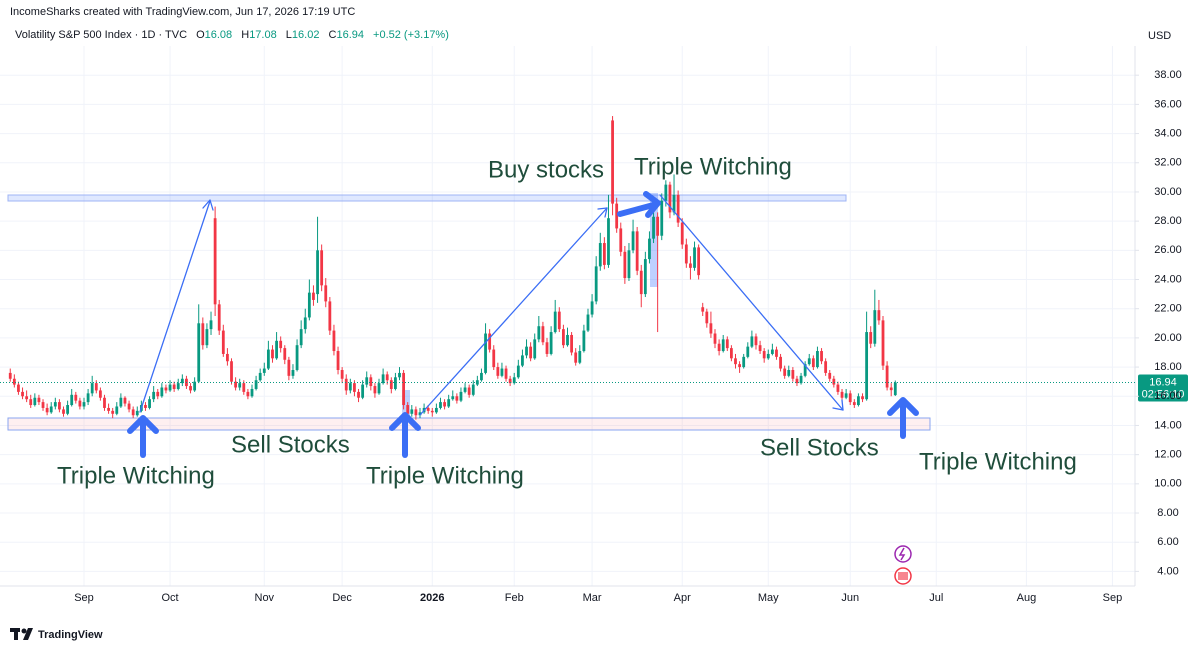  I want to click on y-tick-label: 22.00, so click(1168, 309).